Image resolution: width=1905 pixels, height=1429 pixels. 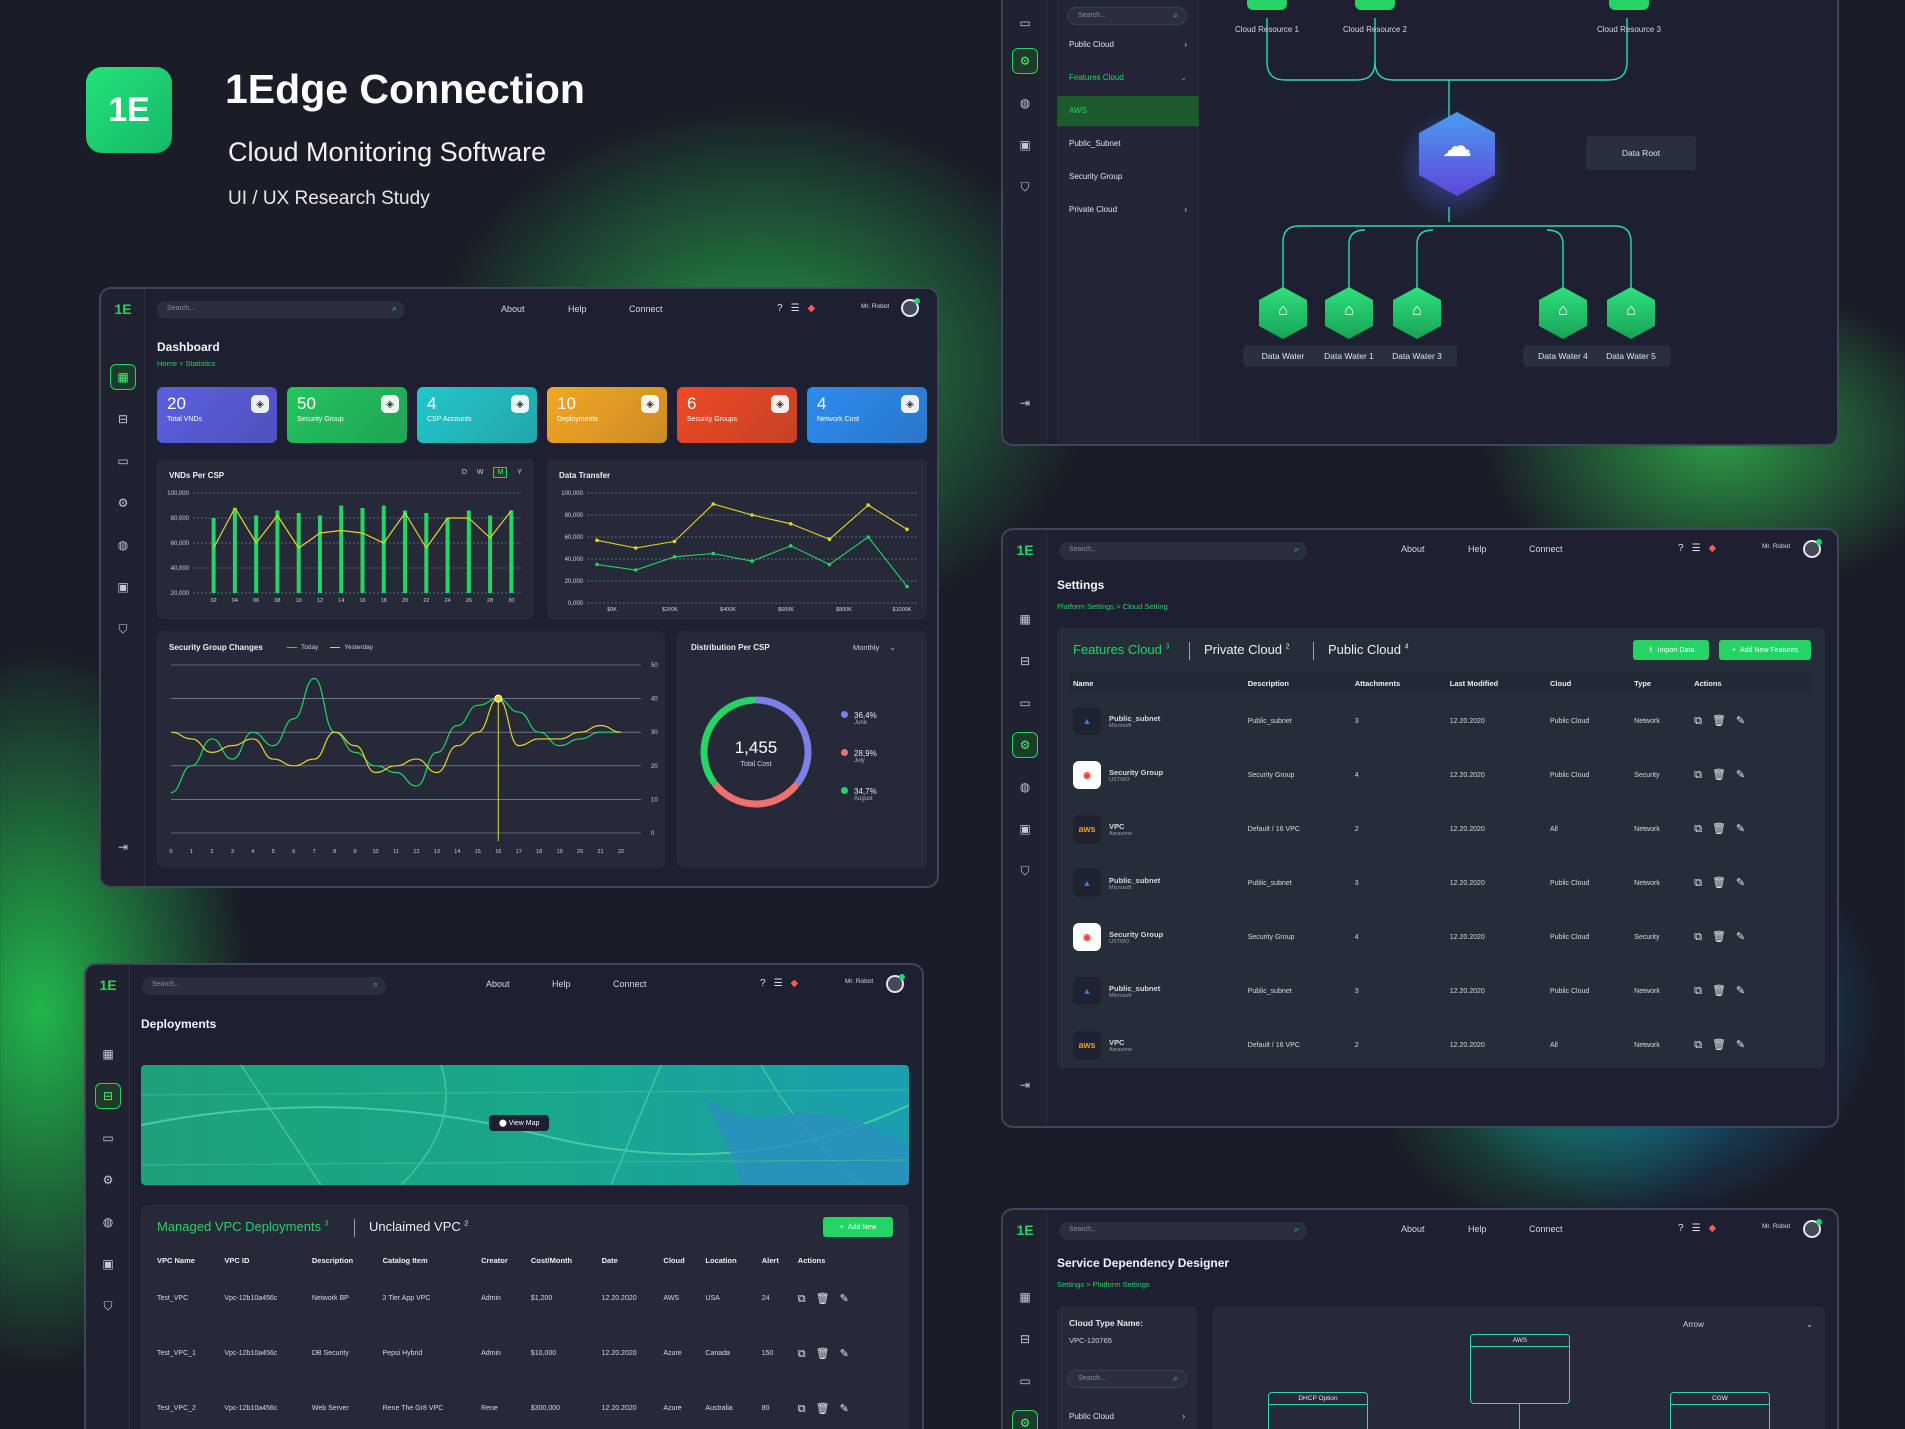 I want to click on arrow-select: Arrow ⌄, so click(x=1748, y=1324).